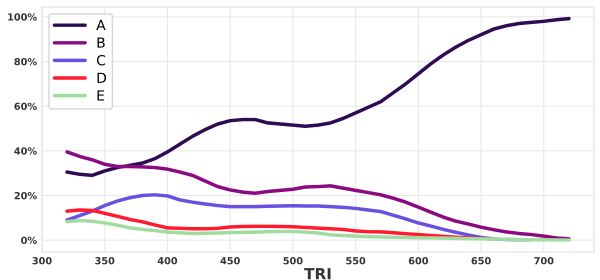 This screenshot has height=280, width=600. What do you see at coordinates (42, 260) in the screenshot?
I see `x-tick-label: 300` at bounding box center [42, 260].